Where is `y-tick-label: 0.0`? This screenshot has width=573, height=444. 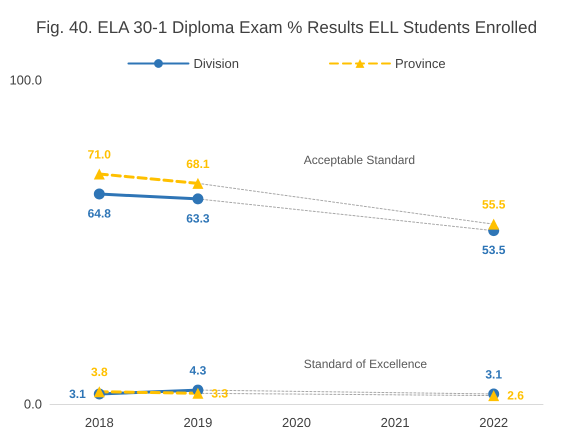 y-tick-label: 0.0 is located at coordinates (33, 404).